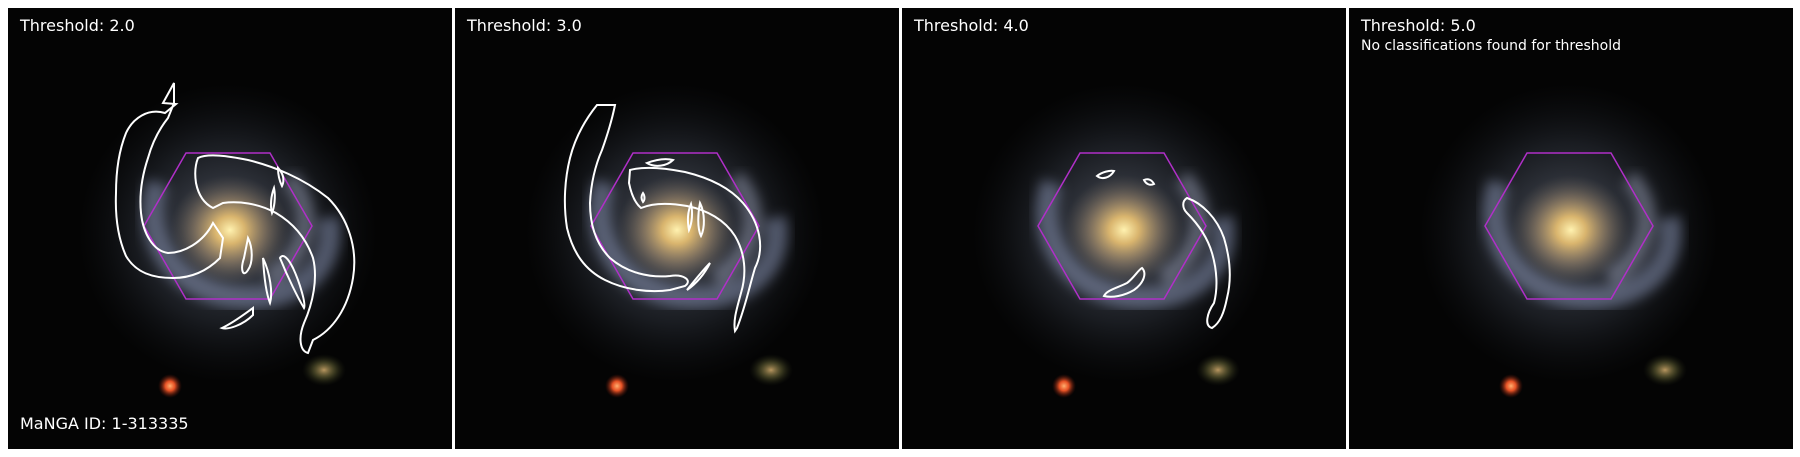 The image size is (1800, 457). I want to click on manga-id-label: MaNGA ID: 1-313335, so click(104, 423).